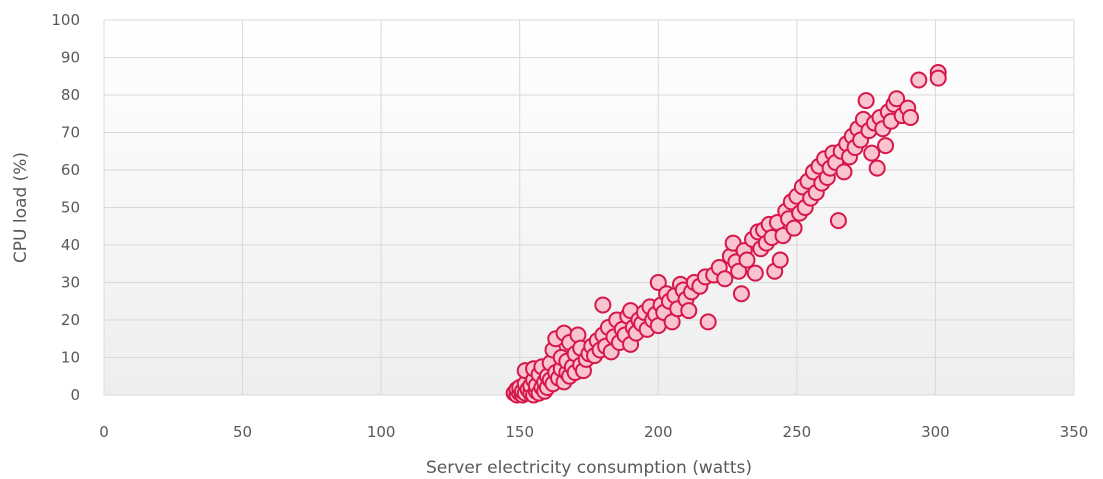 This screenshot has height=479, width=1103. I want to click on y-axis-ticks: 0 10 20 30 40 50 60 70 80 90 100, so click(65, 207).